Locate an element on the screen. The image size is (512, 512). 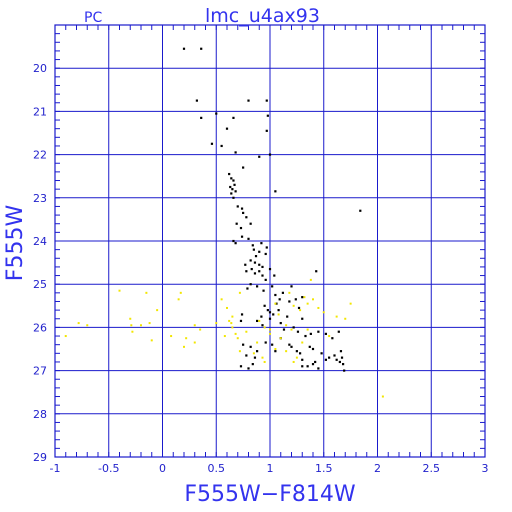
y-axis-title: F555W is located at coordinates (15, 243).